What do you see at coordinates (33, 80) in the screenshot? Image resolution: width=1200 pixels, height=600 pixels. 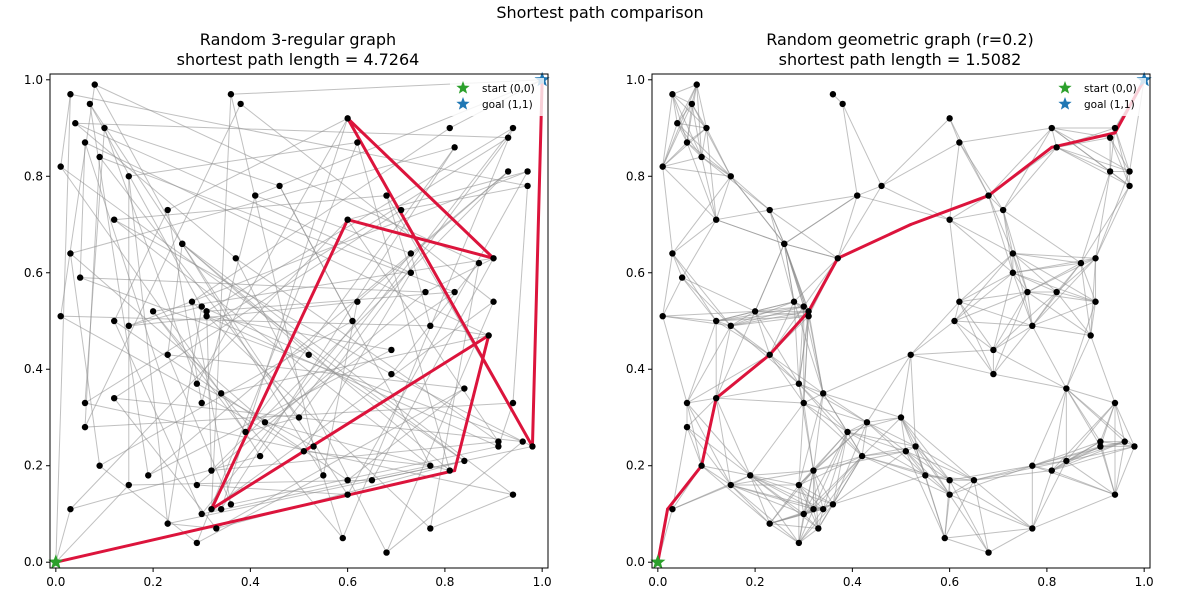 I see `y-tick-label: 1.0` at bounding box center [33, 80].